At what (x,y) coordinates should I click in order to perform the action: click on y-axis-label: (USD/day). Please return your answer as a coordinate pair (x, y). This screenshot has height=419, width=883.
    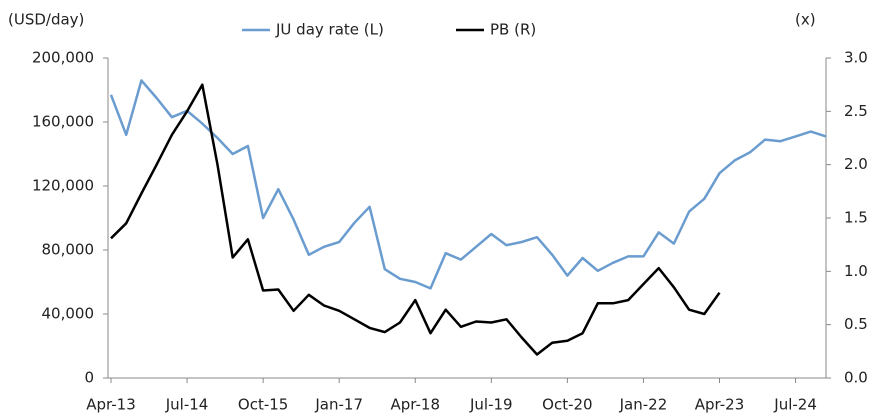
    Looking at the image, I should click on (46, 20).